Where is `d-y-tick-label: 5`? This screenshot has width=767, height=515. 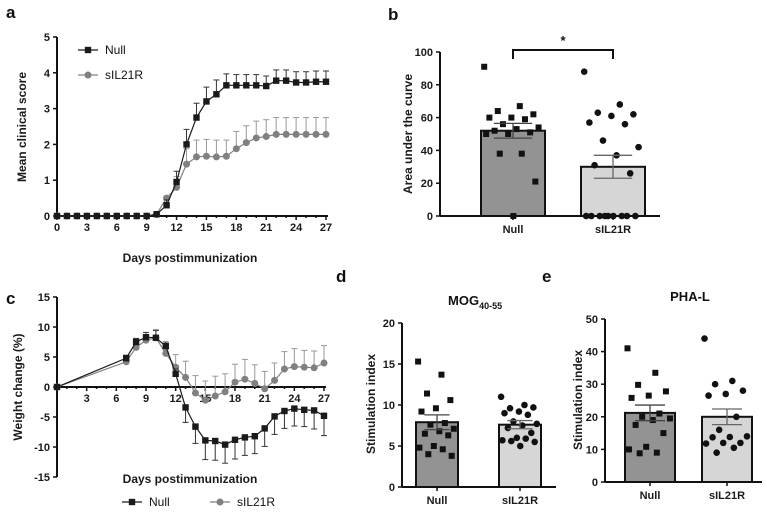
d-y-tick-label: 5 is located at coordinates (392, 447).